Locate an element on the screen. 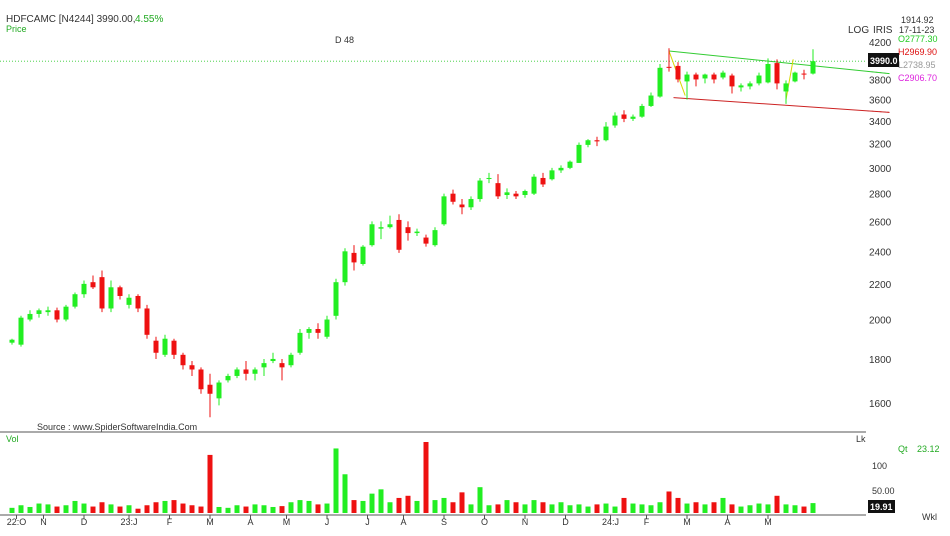  last-volume-text: 19.91 is located at coordinates (881, 507).